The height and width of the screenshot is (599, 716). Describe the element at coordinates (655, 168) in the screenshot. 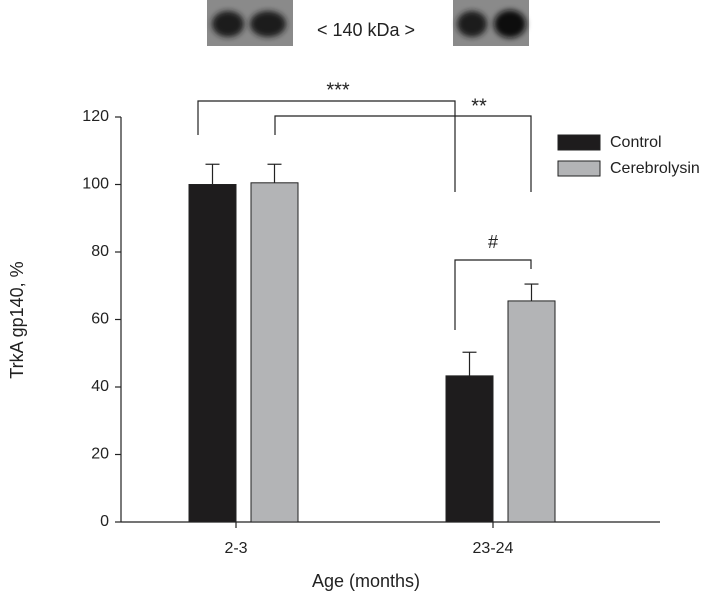

I see `legend-label: Cerebrolysin` at that location.